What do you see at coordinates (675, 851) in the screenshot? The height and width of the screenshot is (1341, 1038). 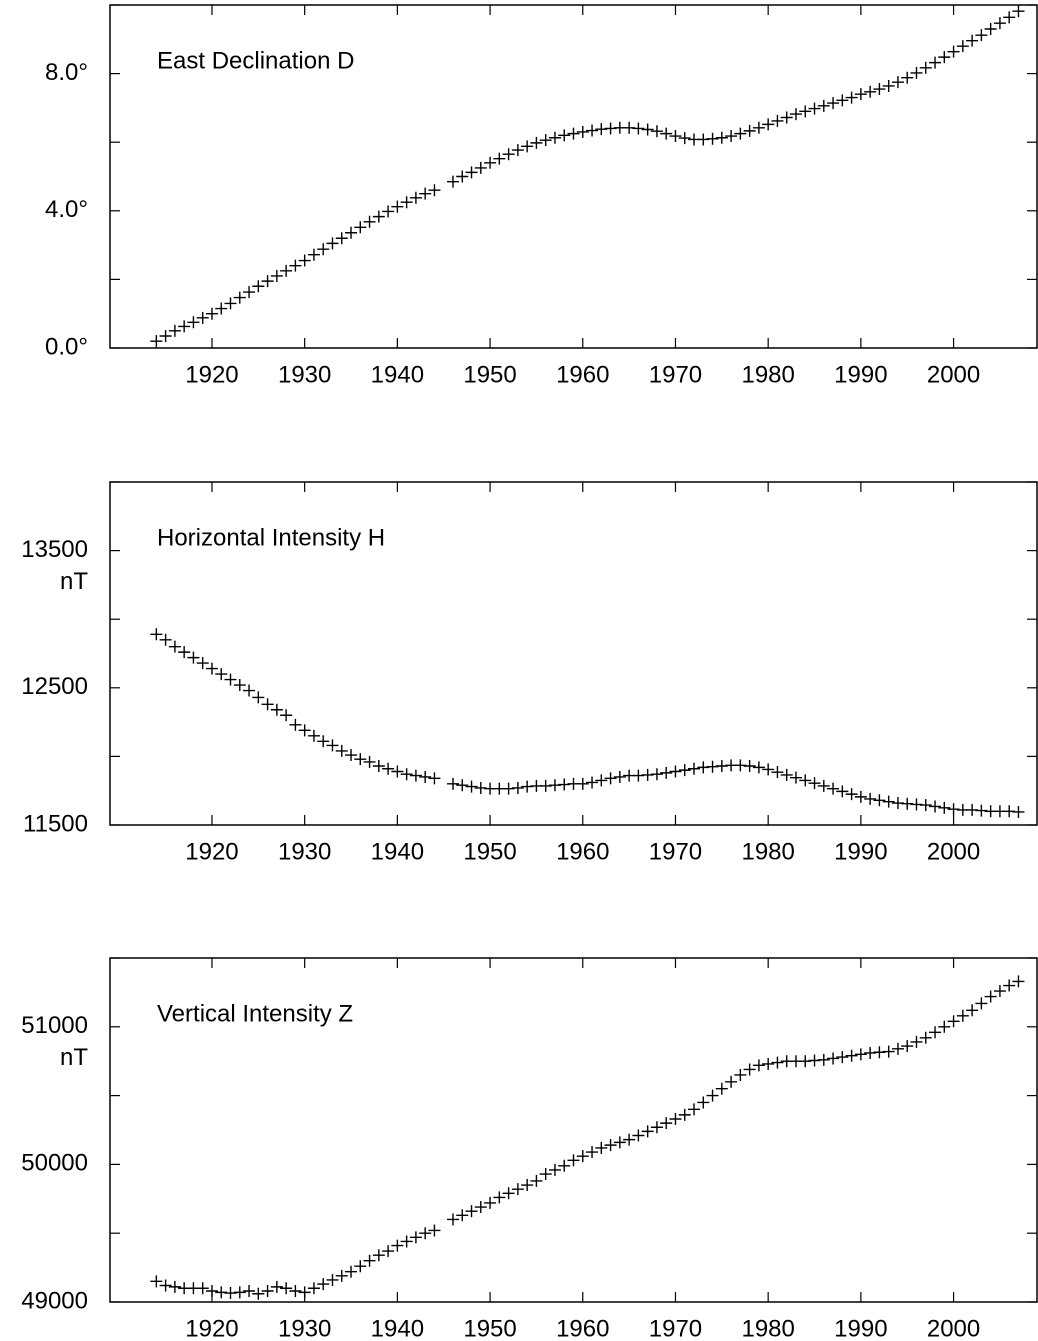 I see `x-tick-label: 1970` at bounding box center [675, 851].